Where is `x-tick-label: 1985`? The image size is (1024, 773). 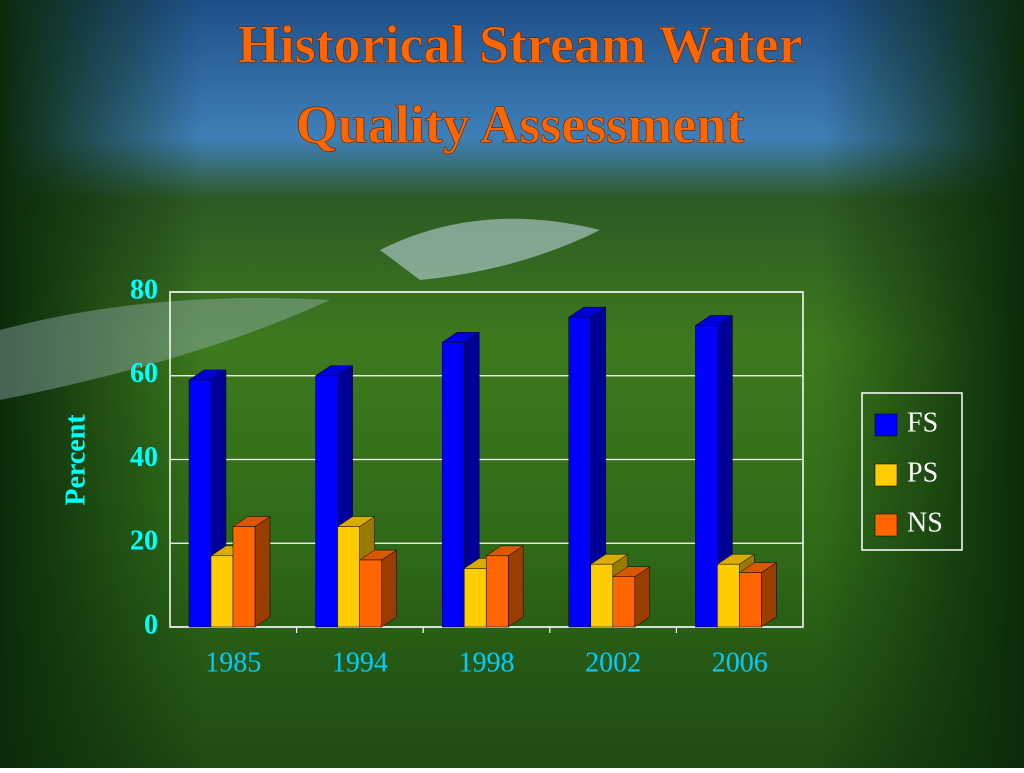
x-tick-label: 1985 is located at coordinates (233, 662).